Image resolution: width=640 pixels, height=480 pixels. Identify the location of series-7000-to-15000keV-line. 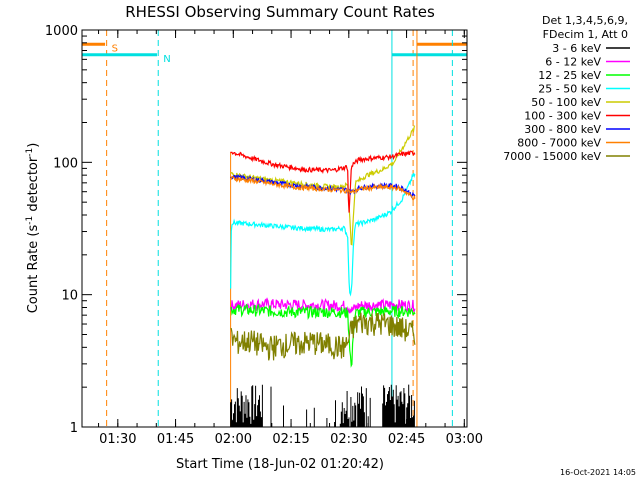
(323, 336).